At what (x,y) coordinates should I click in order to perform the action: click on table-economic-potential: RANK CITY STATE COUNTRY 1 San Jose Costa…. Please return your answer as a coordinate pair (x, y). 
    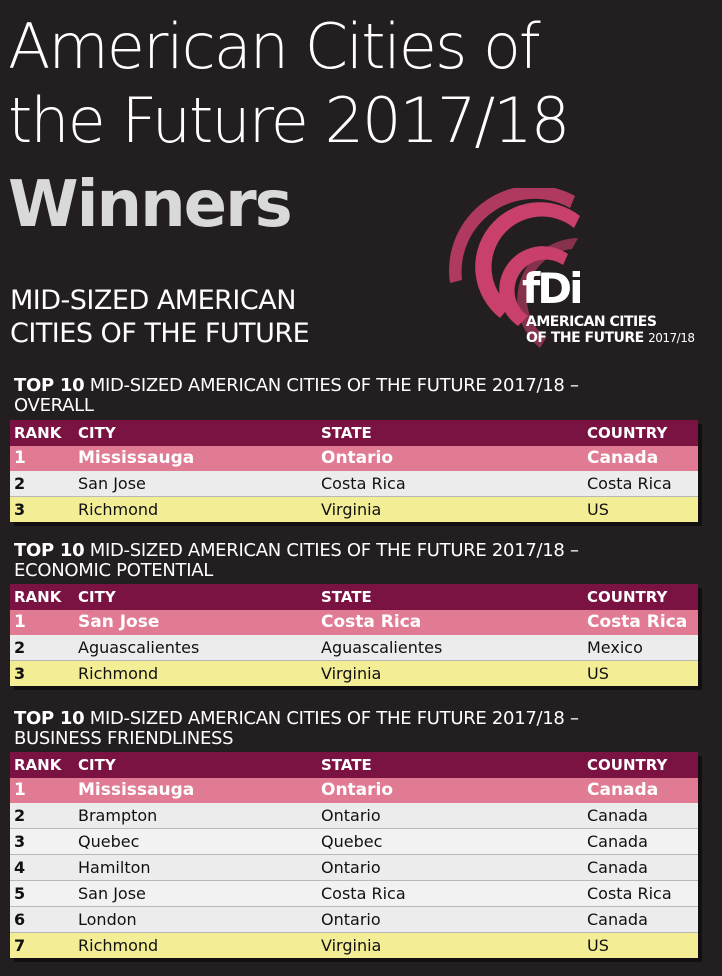
    Looking at the image, I should click on (354, 635).